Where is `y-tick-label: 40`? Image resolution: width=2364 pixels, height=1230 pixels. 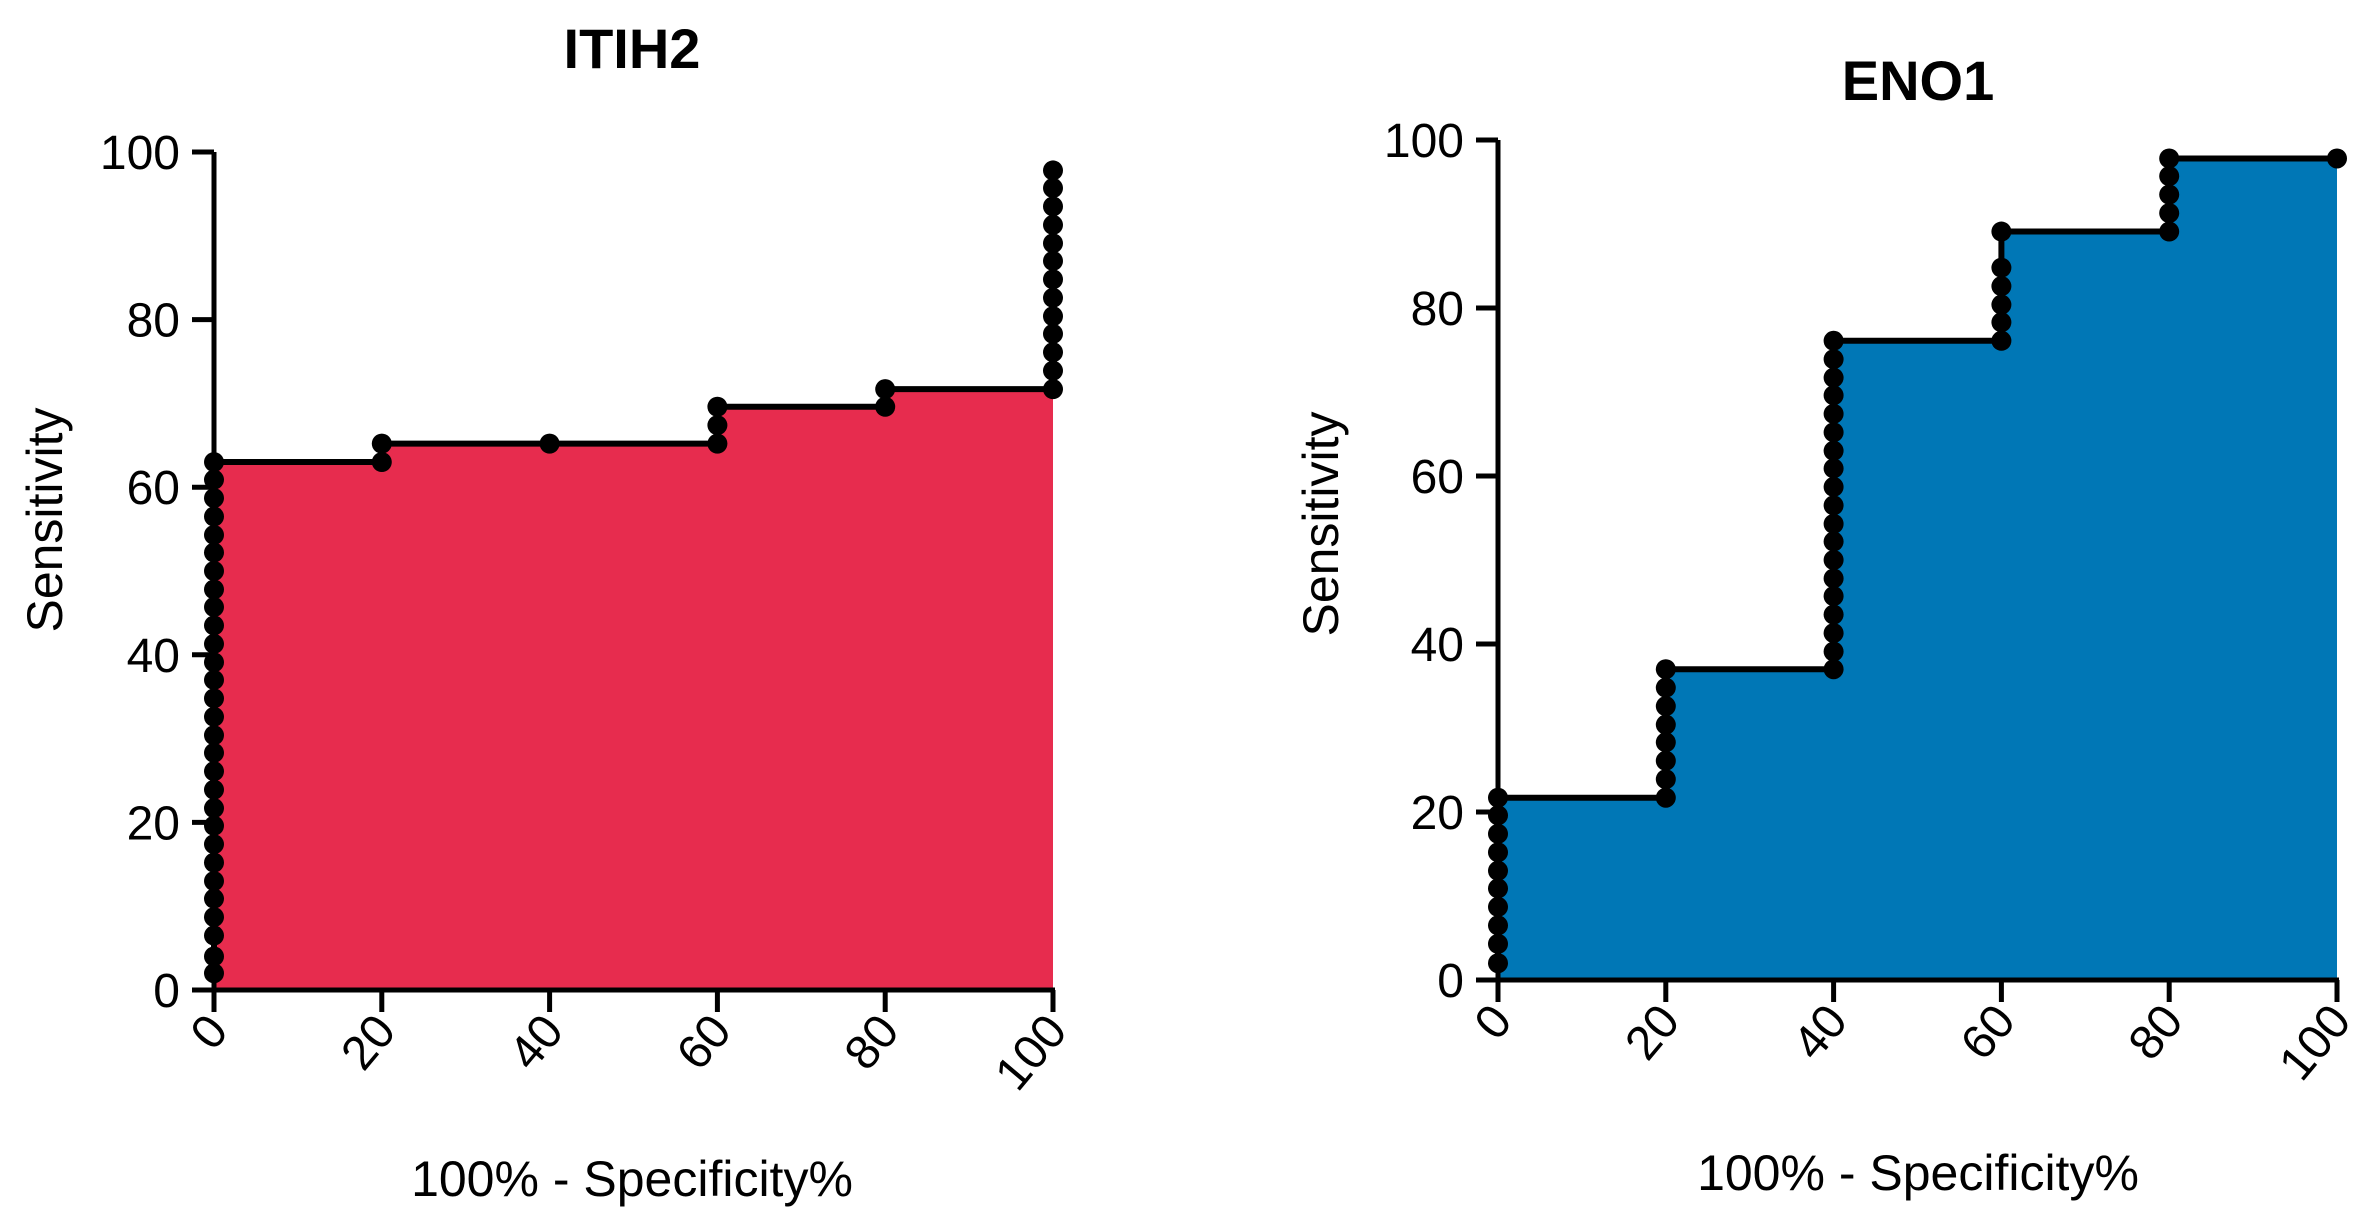 y-tick-label: 40 is located at coordinates (153, 656).